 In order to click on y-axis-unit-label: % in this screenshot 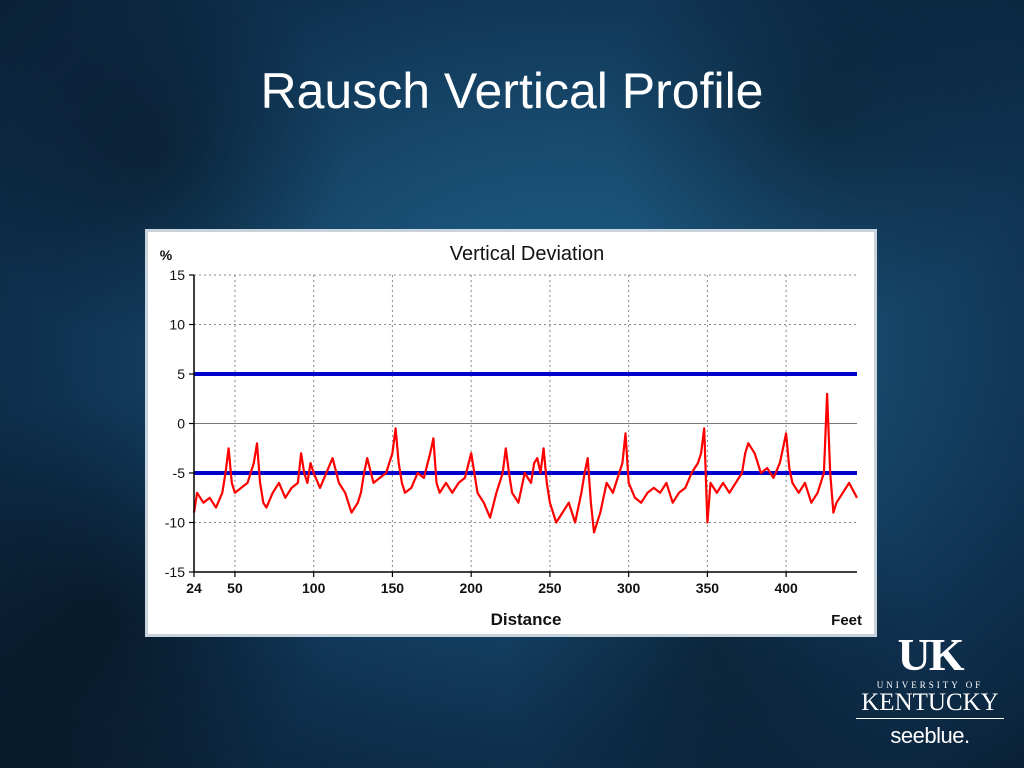, I will do `click(166, 255)`.